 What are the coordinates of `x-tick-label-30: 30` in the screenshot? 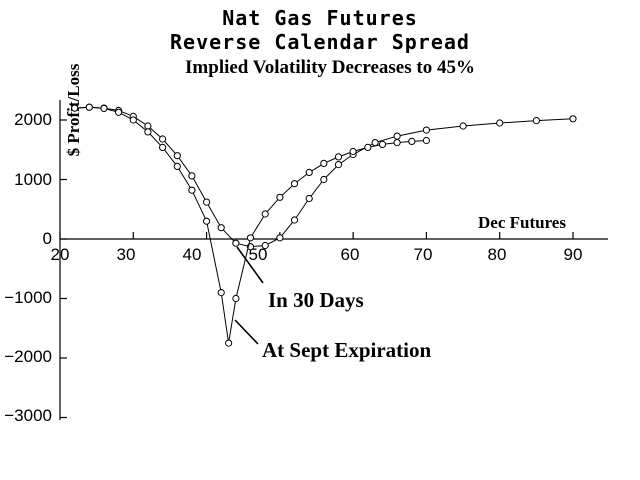 It's located at (126, 254).